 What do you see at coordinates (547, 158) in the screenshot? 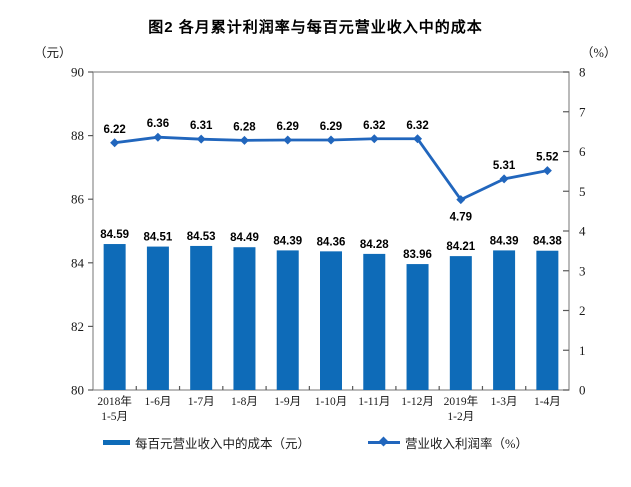
I see `line-value-label: 5.52` at bounding box center [547, 158].